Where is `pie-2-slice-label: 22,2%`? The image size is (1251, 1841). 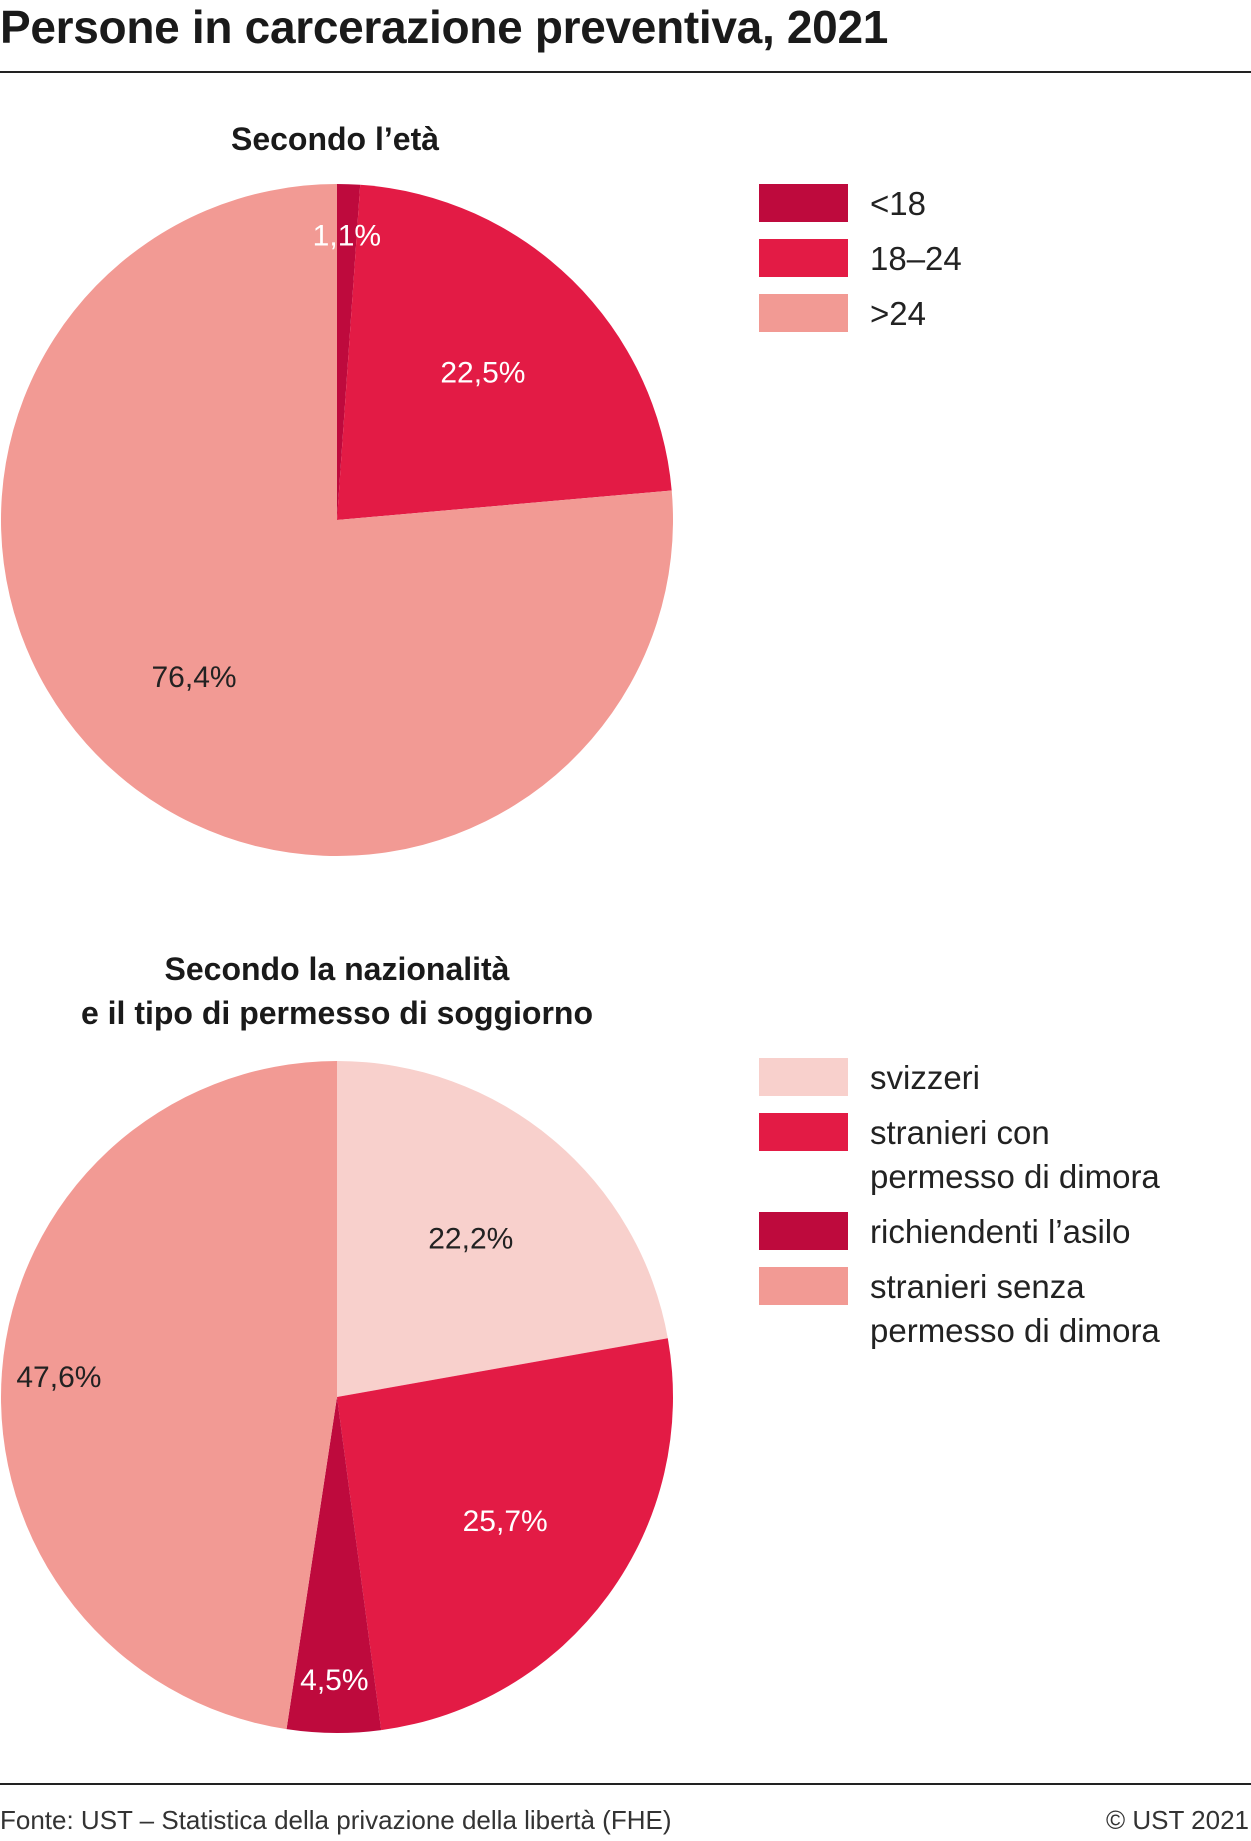 pie-2-slice-label: 22,2% is located at coordinates (470, 1238).